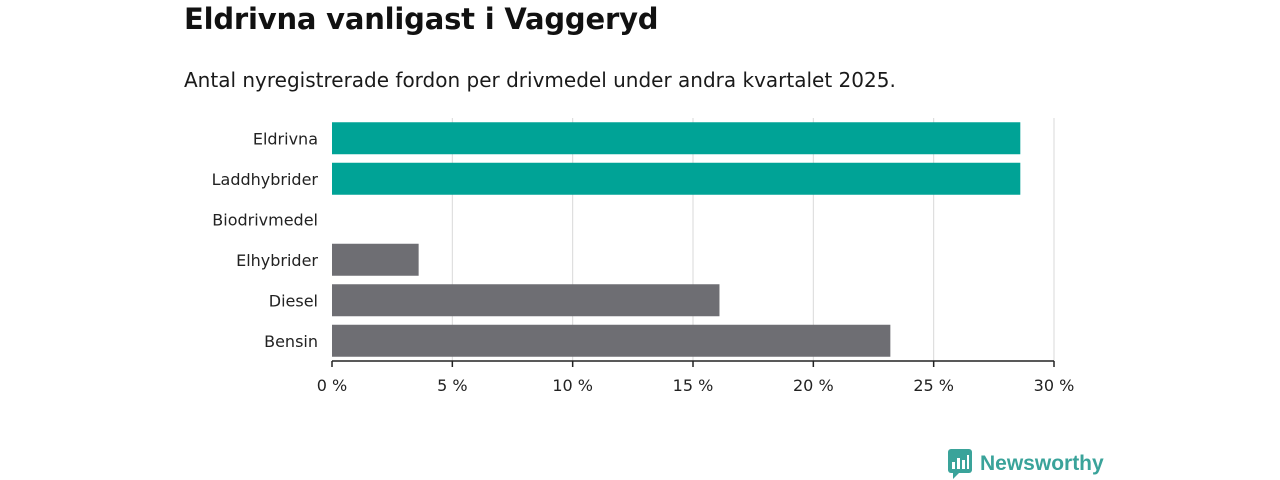 The width and height of the screenshot is (1280, 480). What do you see at coordinates (572, 385) in the screenshot?
I see `x-tick-label: 10 %` at bounding box center [572, 385].